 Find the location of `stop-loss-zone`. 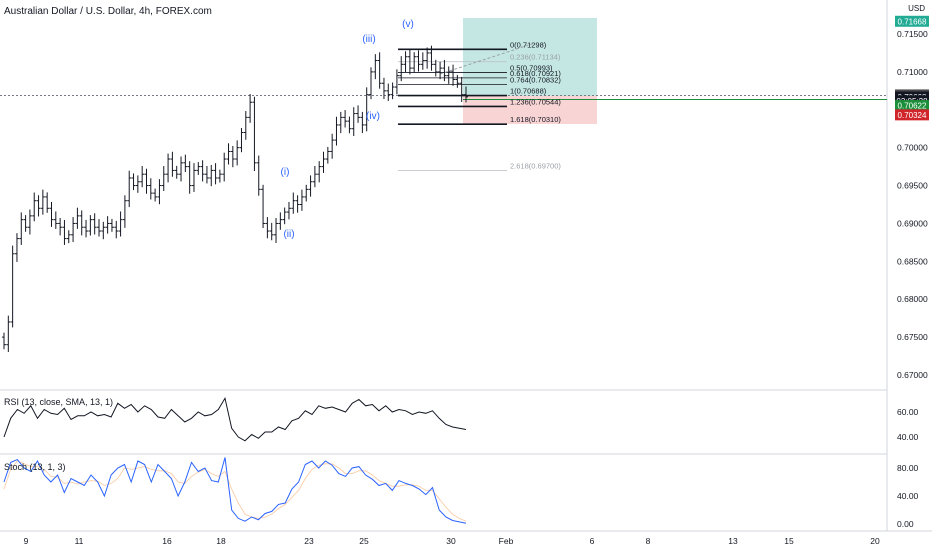

stop-loss-zone is located at coordinates (530, 110).